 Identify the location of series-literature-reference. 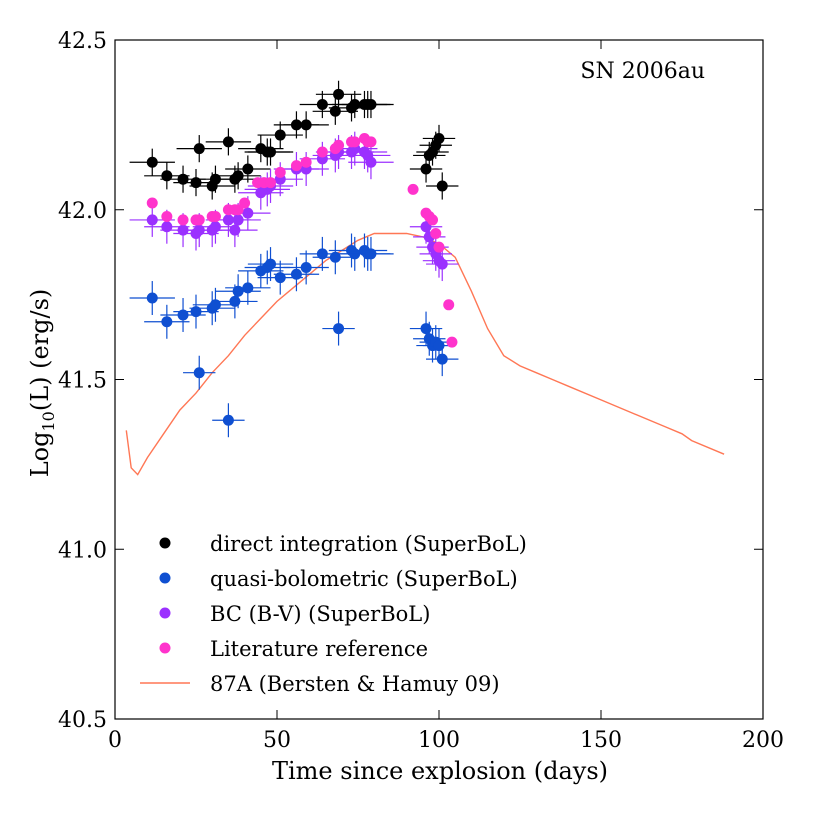
(302, 240).